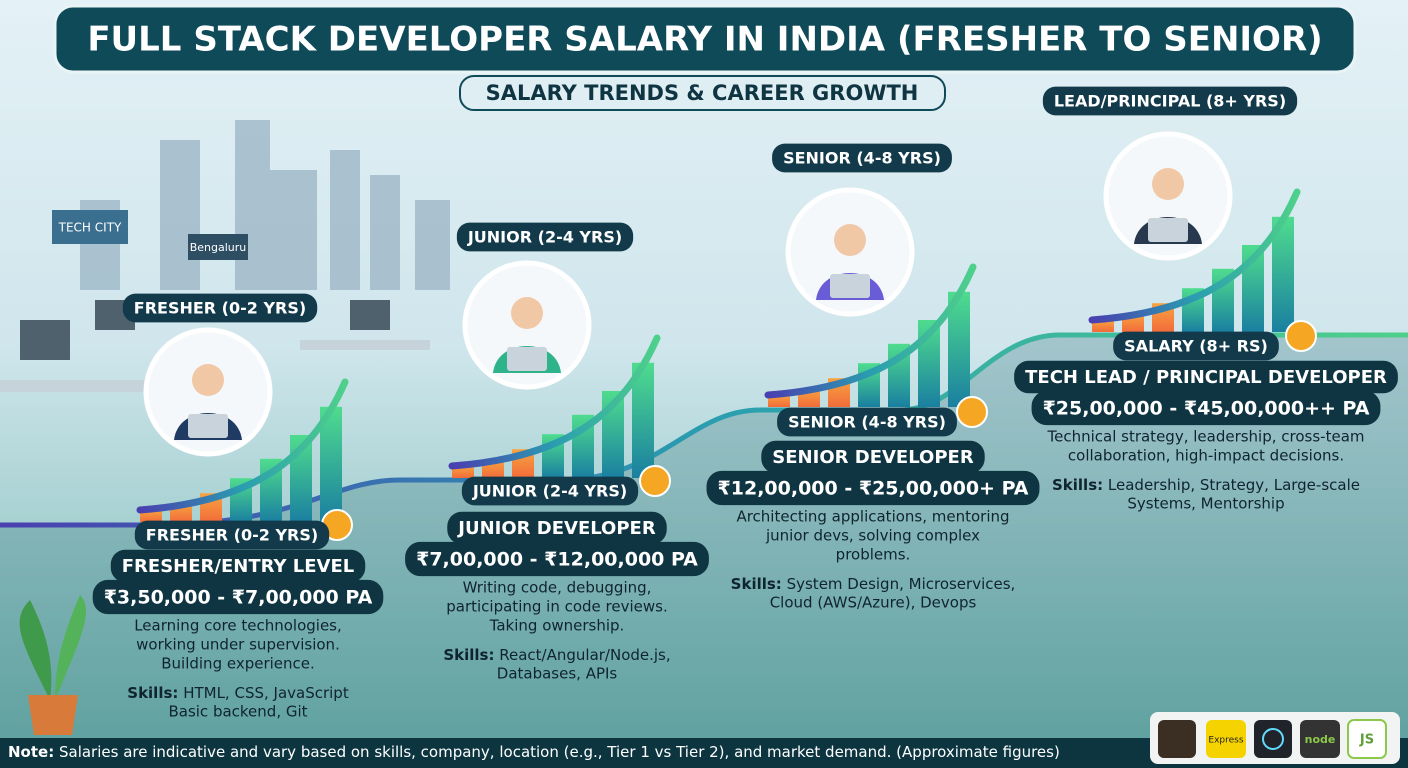 The image size is (1408, 768). I want to click on skills-text: React/Angular/Node.js,, so click(584, 655).